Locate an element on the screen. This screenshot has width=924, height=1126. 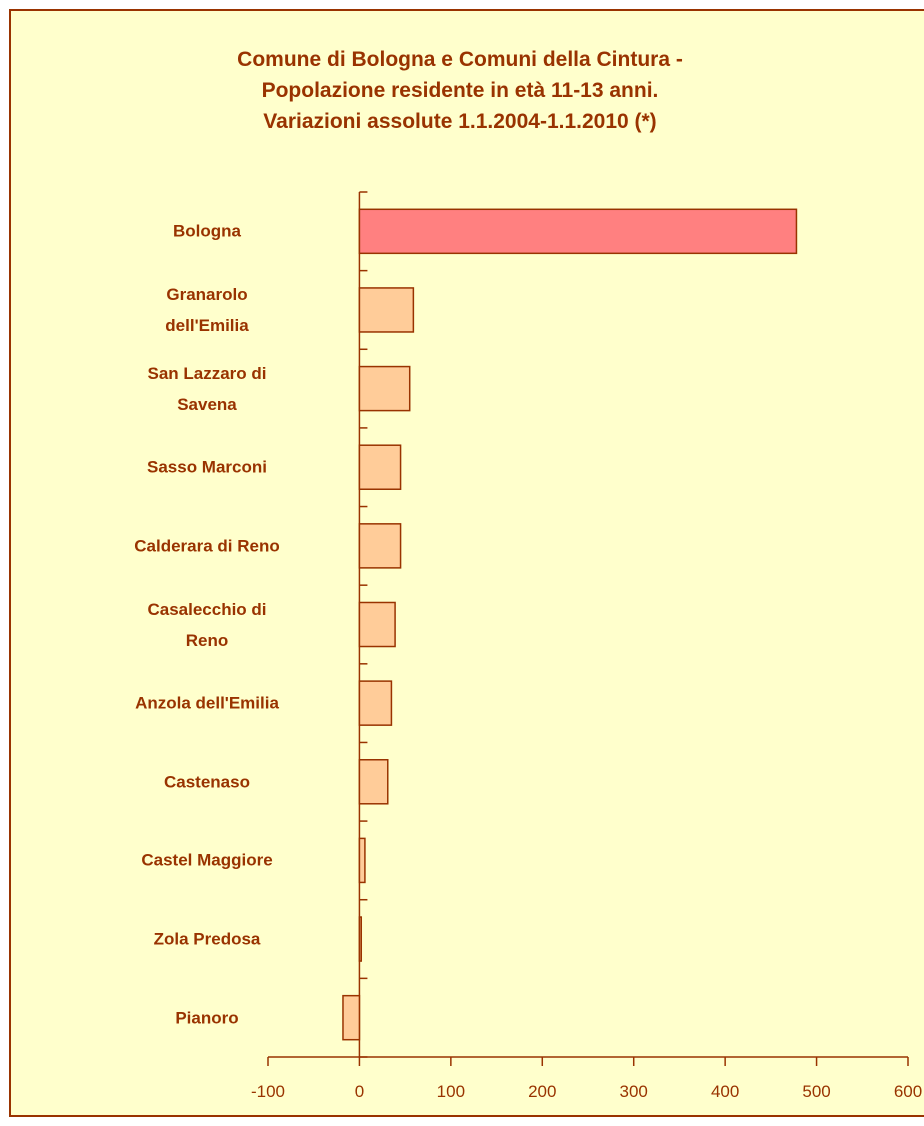
x-tick-label: 0 is located at coordinates (359, 1091).